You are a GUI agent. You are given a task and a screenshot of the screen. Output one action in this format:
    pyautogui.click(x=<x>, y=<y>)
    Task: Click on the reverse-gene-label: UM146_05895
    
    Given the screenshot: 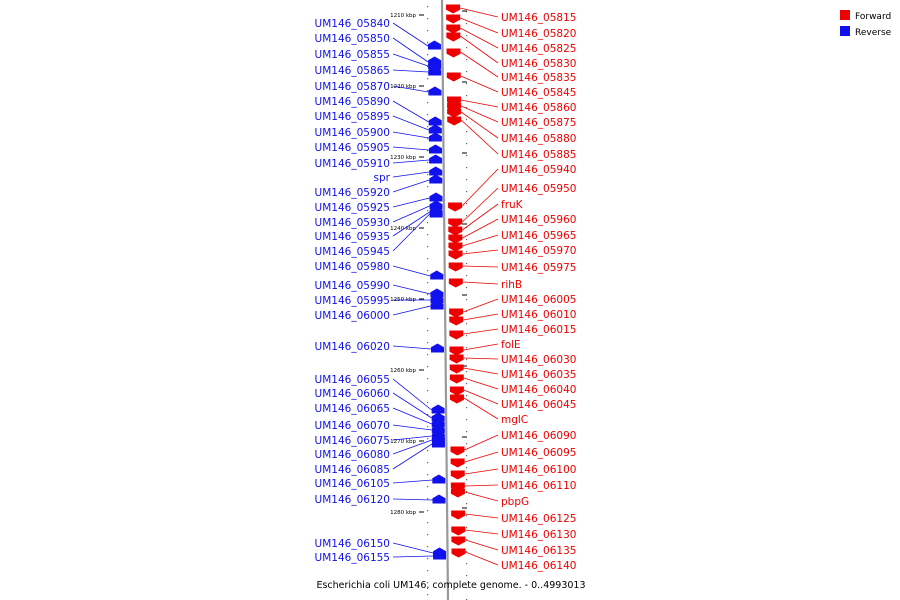 What is the action you would take?
    pyautogui.click(x=352, y=117)
    